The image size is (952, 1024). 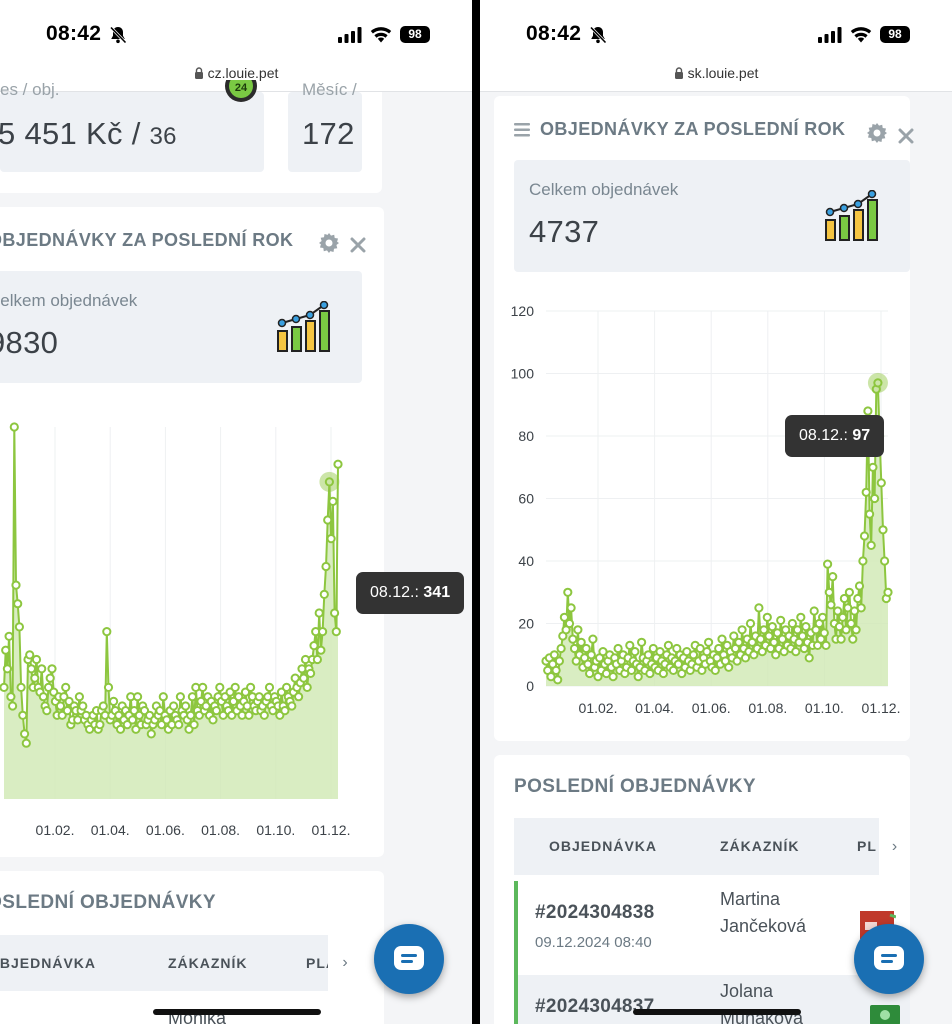 What do you see at coordinates (350, 35) in the screenshot?
I see `cellular-signal-icon` at bounding box center [350, 35].